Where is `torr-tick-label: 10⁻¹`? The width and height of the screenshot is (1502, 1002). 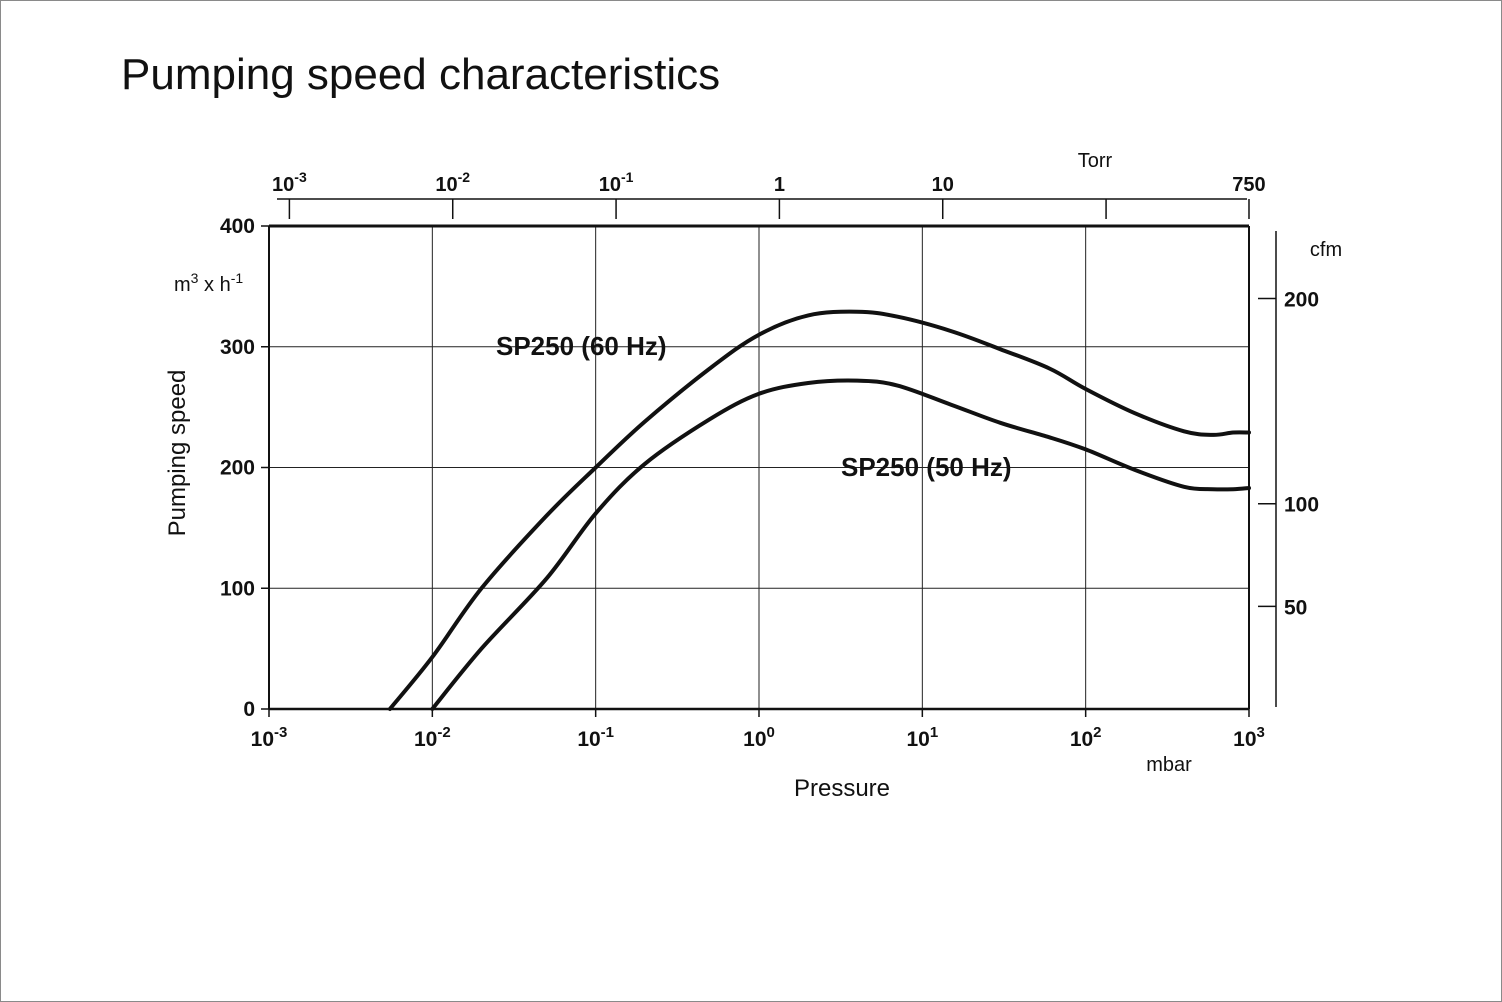
torr-tick-label: 10⁻¹ is located at coordinates (616, 182).